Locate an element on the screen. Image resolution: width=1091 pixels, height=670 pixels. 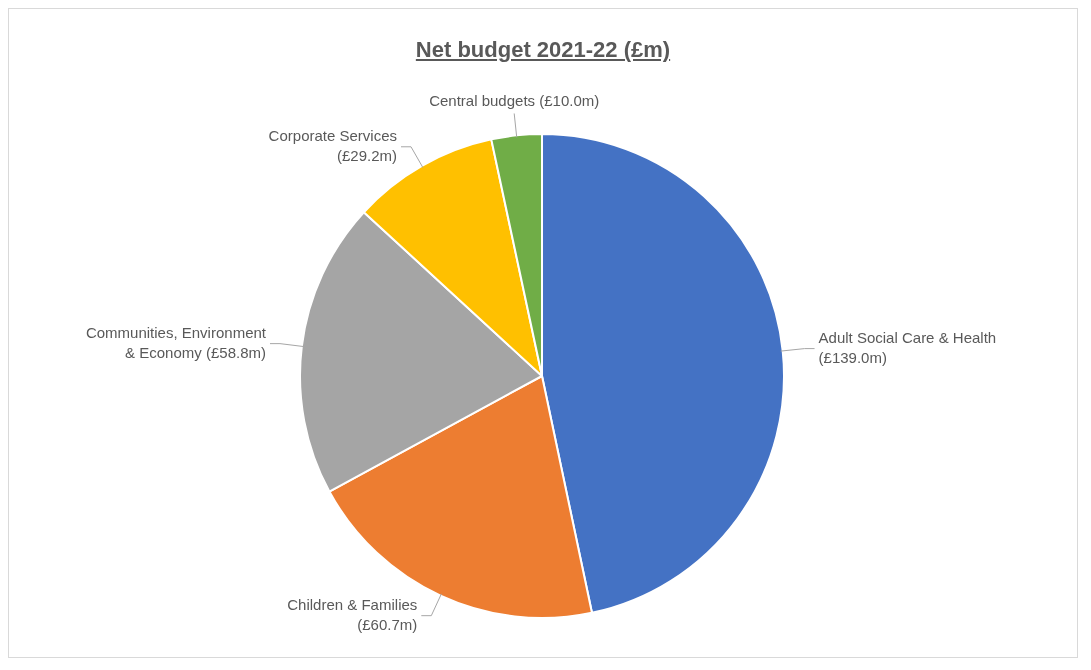
slice-label: Central budgets (£10.0m) is located at coordinates (514, 101).